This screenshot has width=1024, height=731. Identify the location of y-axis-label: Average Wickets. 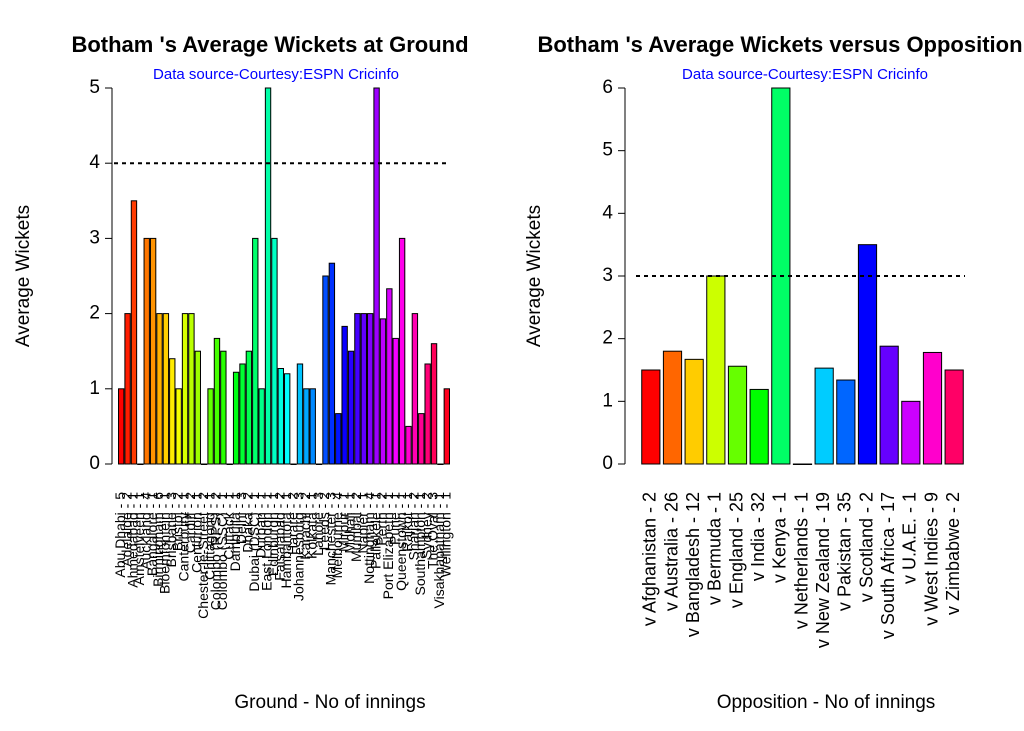
(23, 276).